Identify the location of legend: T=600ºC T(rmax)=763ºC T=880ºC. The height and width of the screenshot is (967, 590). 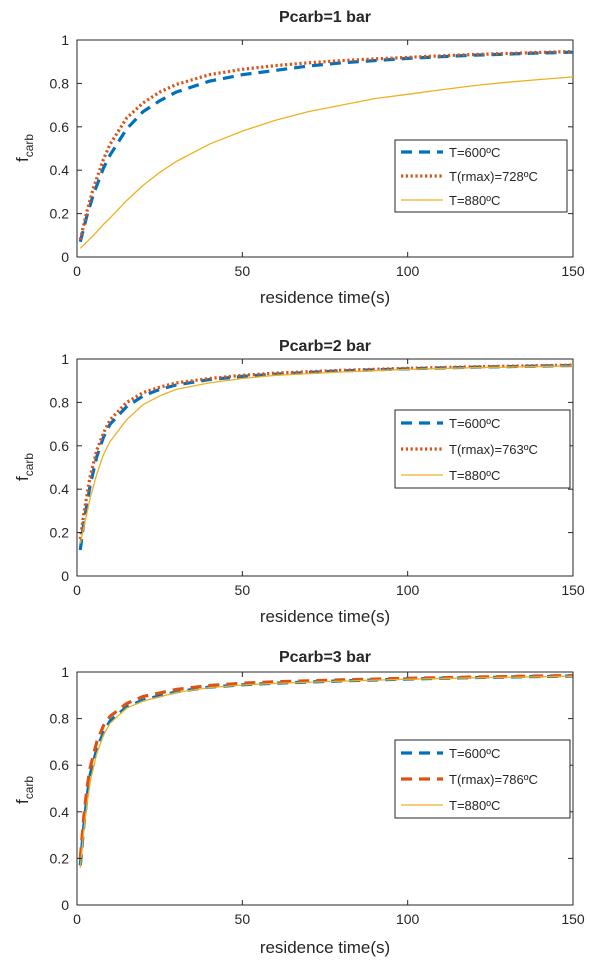
(482, 449).